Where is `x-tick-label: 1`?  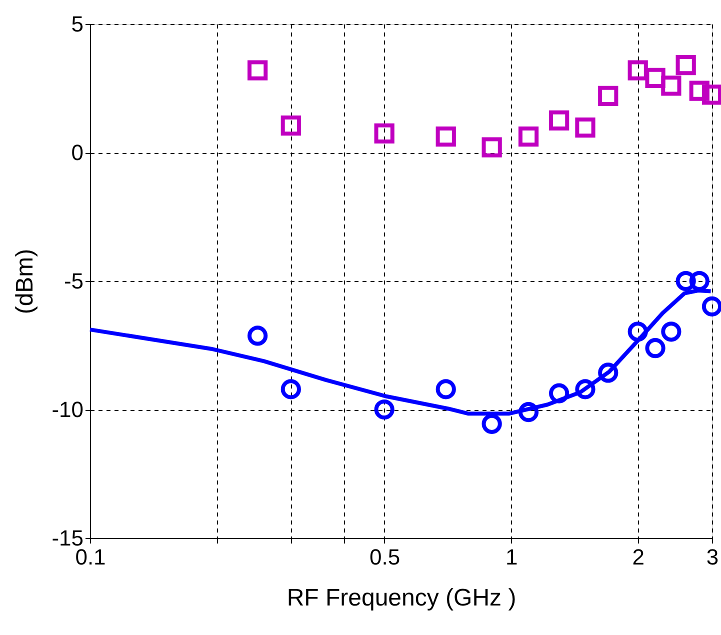 x-tick-label: 1 is located at coordinates (511, 557).